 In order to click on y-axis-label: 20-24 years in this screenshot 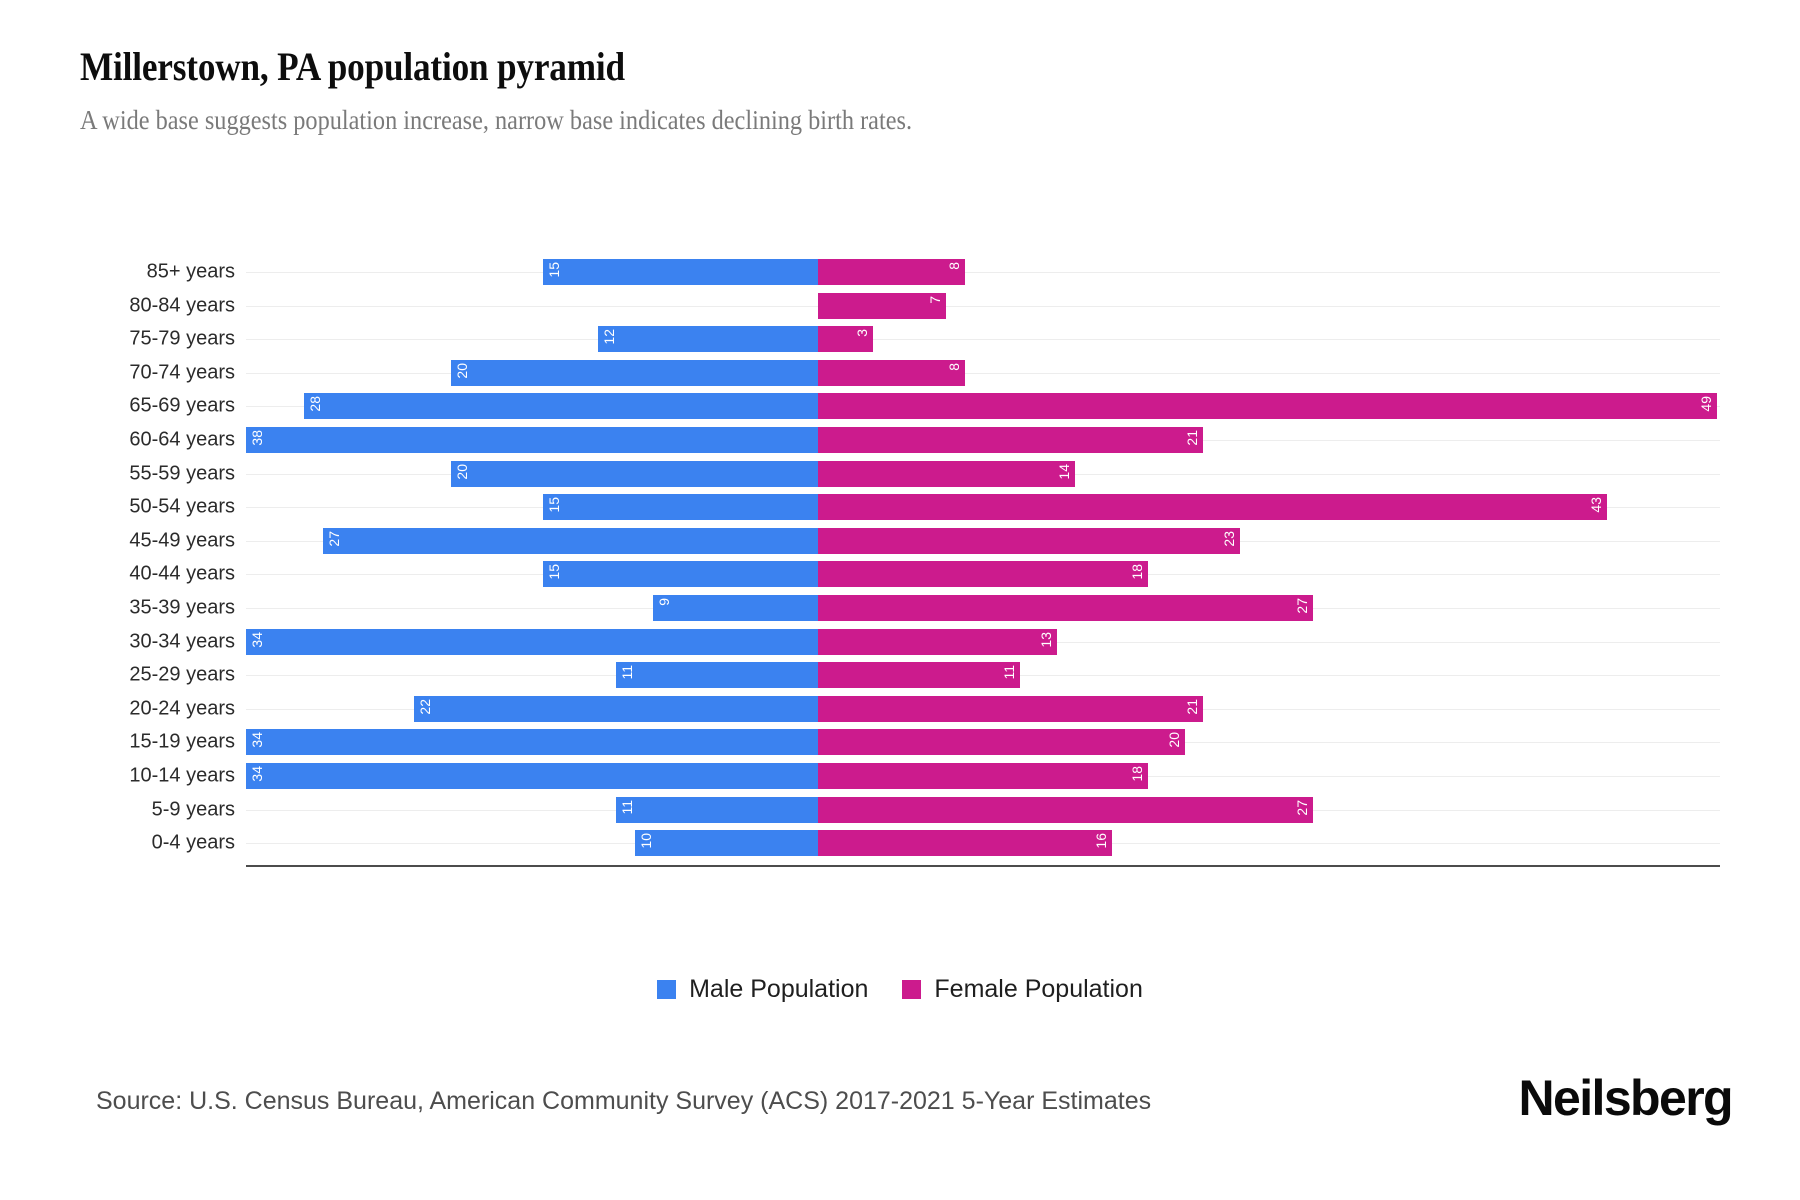, I will do `click(182, 708)`.